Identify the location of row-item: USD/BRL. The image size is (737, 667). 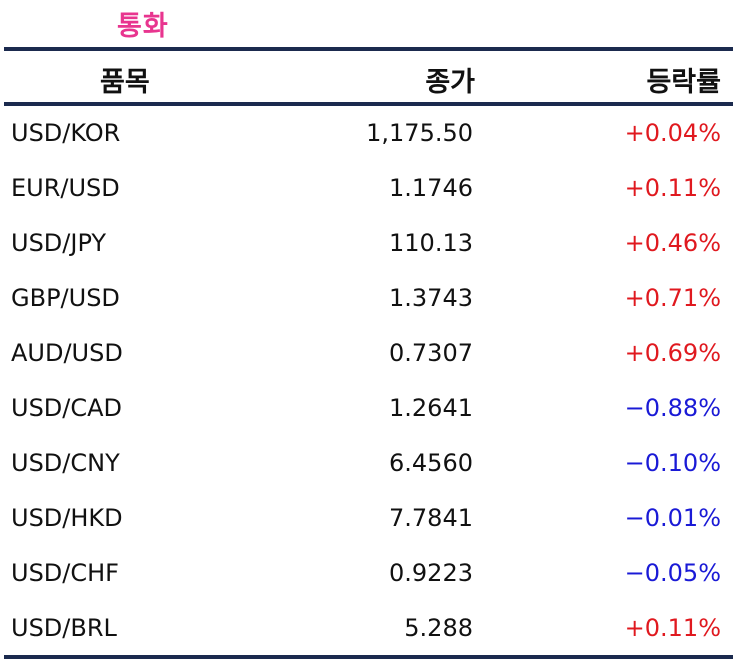
(64, 628).